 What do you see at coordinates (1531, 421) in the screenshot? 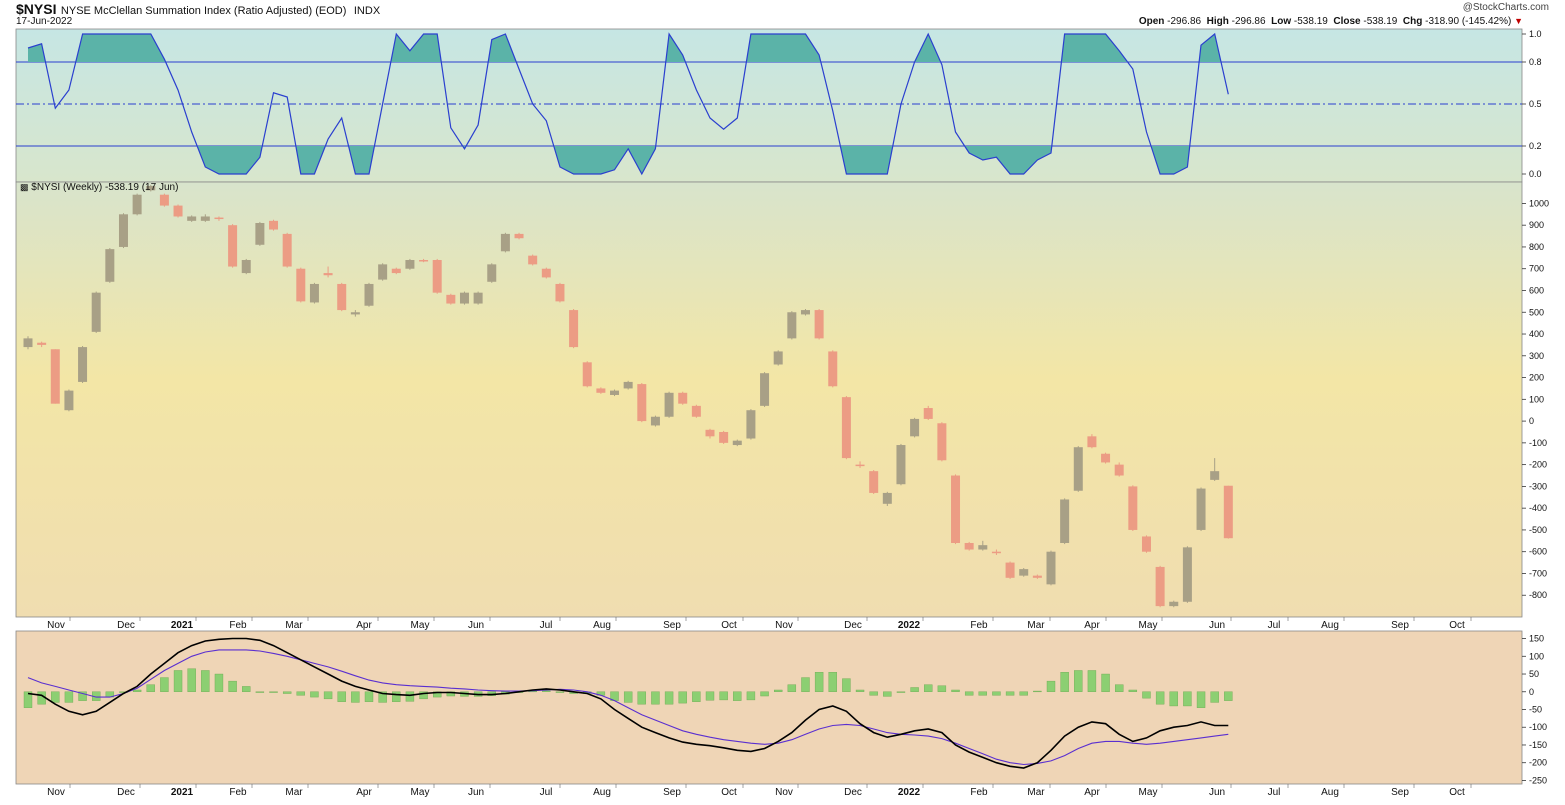
I see `price-y-tick-label: 0` at bounding box center [1531, 421].